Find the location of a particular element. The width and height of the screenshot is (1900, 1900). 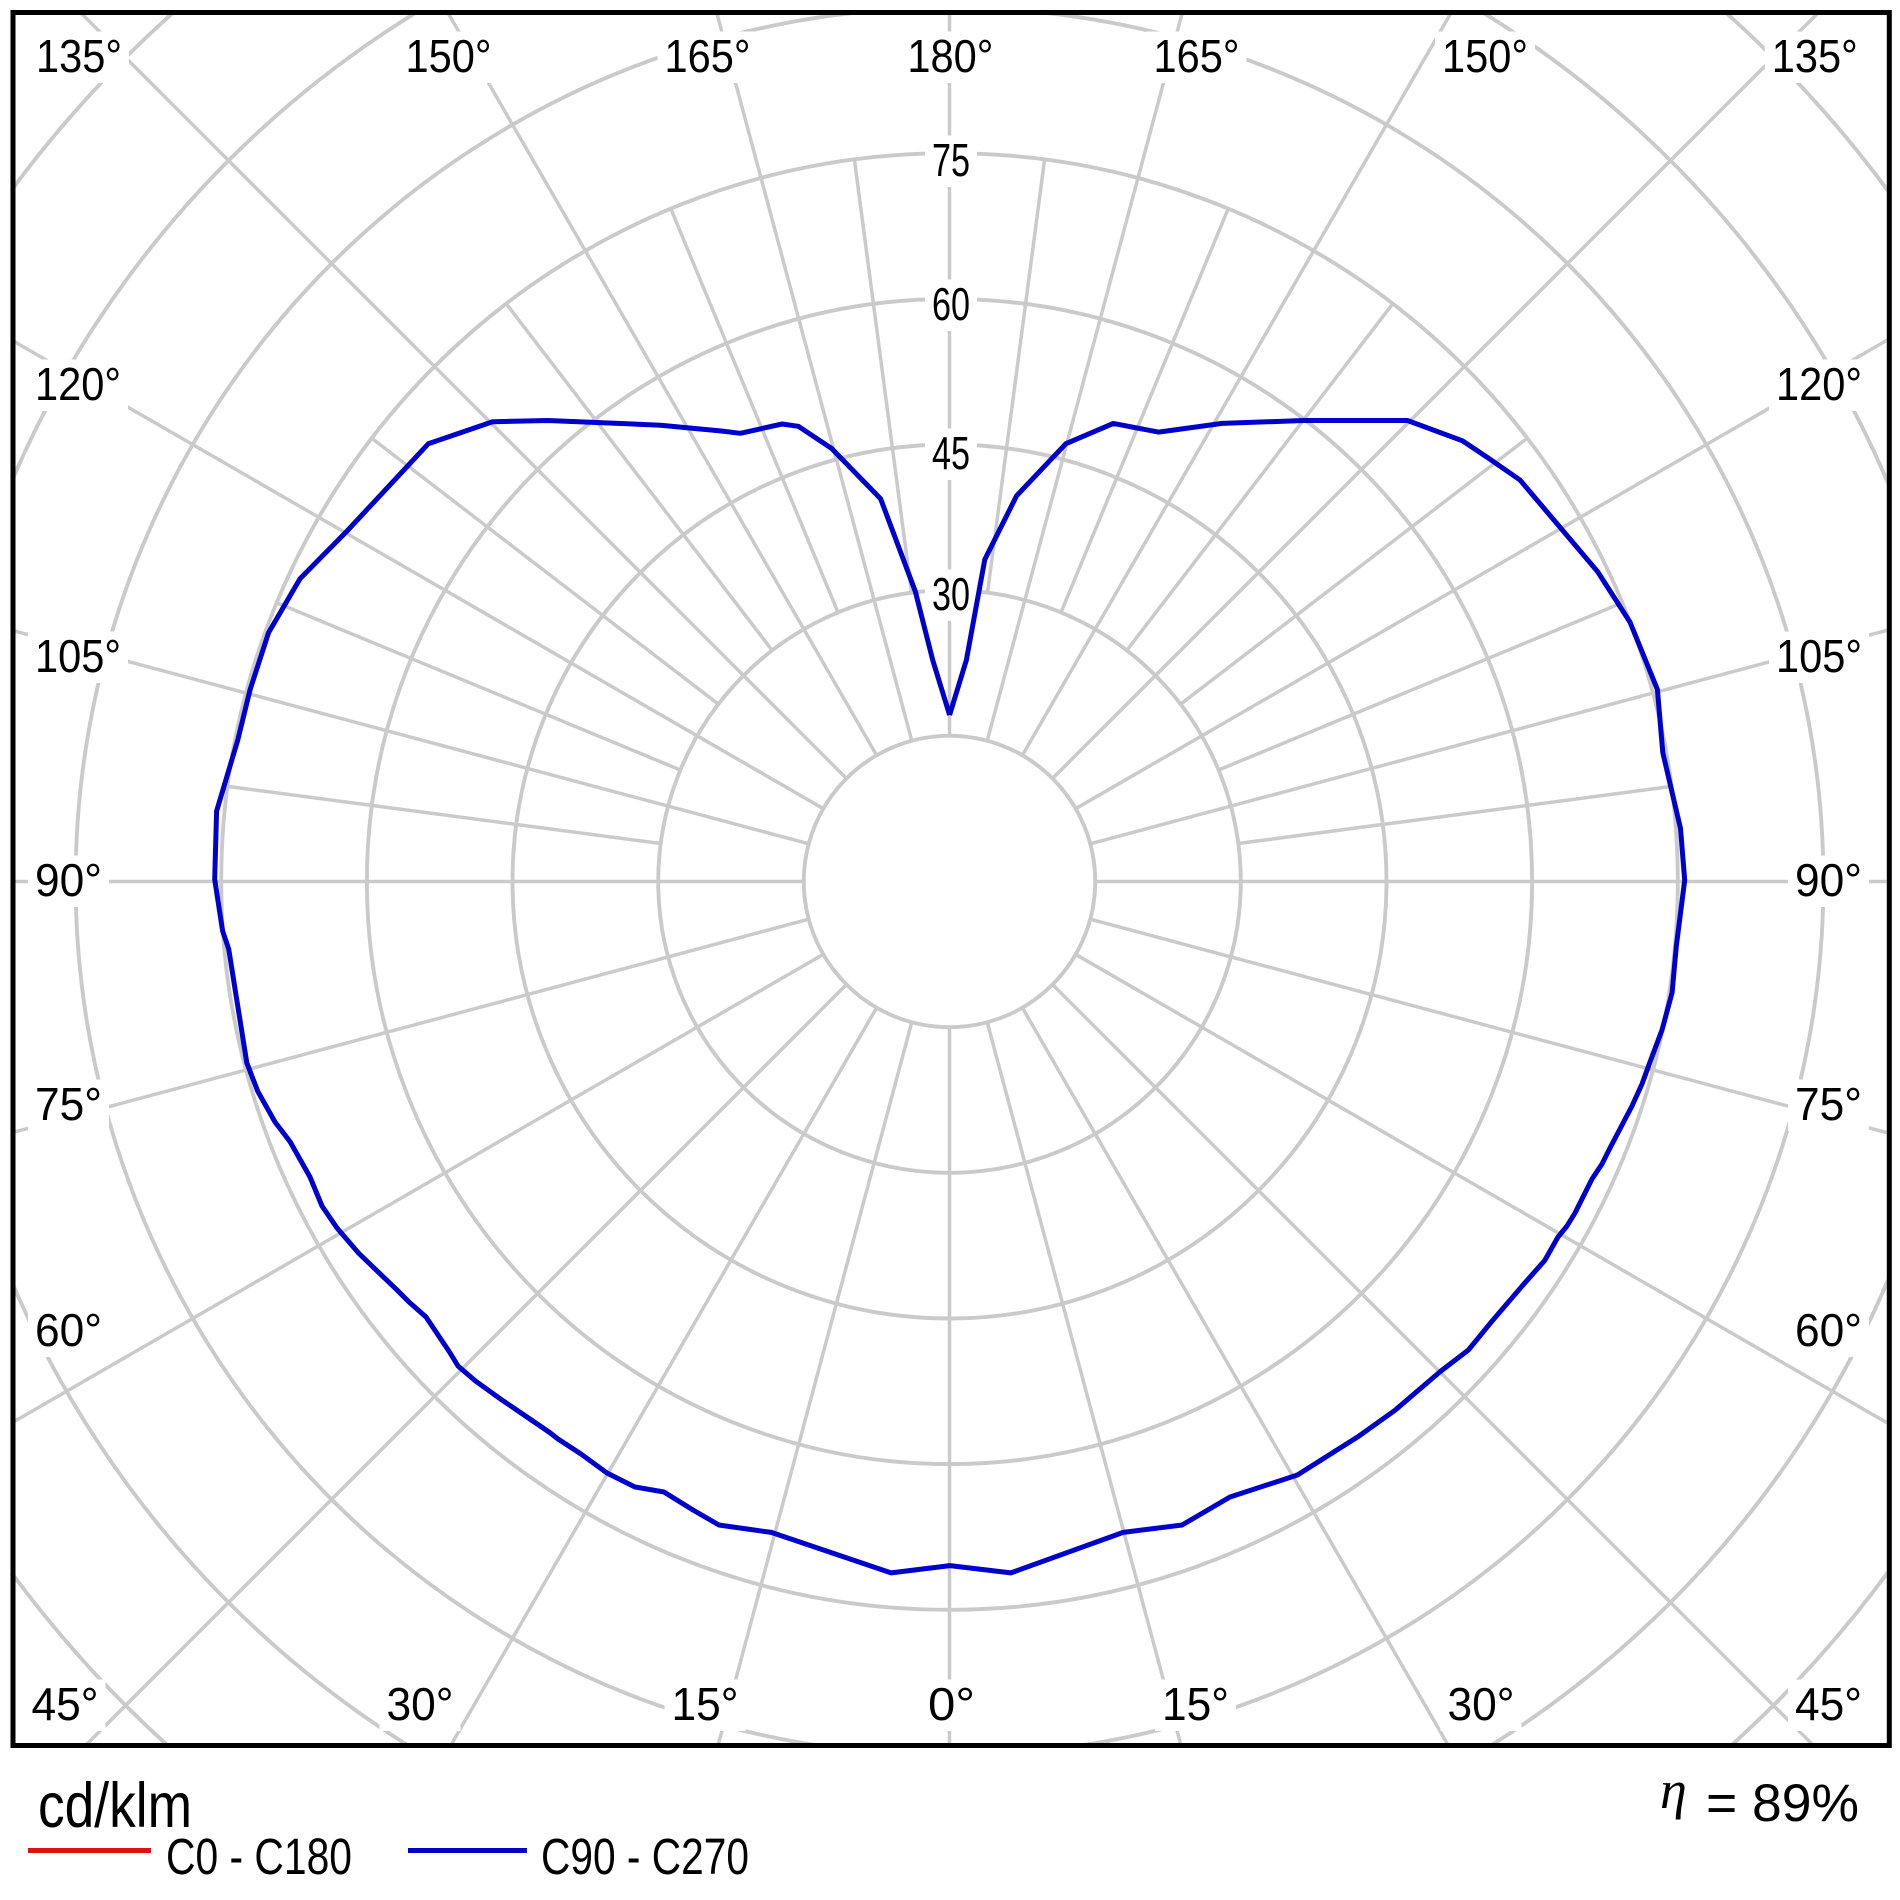

svg-text: cd/klm is located at coordinates (115, 1806).